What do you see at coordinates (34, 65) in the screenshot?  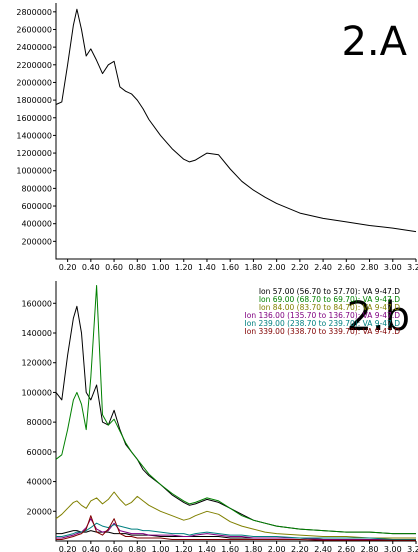 I see `panel-a-y-tick-label: 2200000` at bounding box center [34, 65].